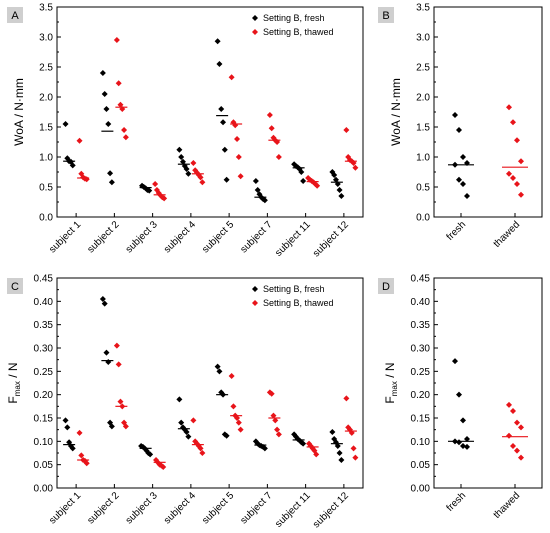 The width and height of the screenshot is (550, 533). I want to click on y-tick-label: 0.20, so click(421, 395).